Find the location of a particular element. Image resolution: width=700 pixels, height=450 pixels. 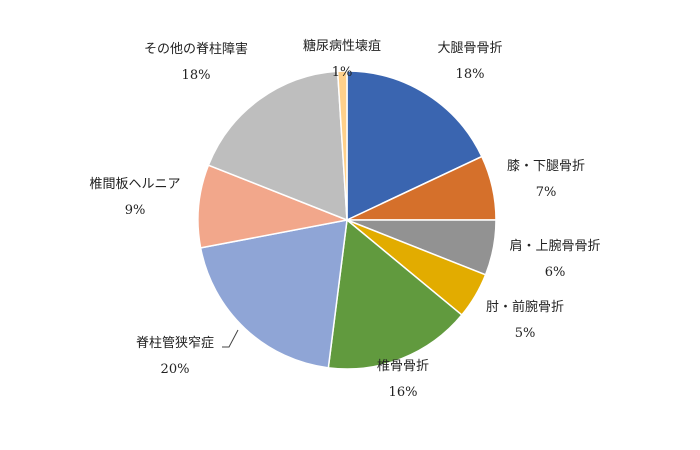

slice-percent-7: 9% is located at coordinates (135, 210).